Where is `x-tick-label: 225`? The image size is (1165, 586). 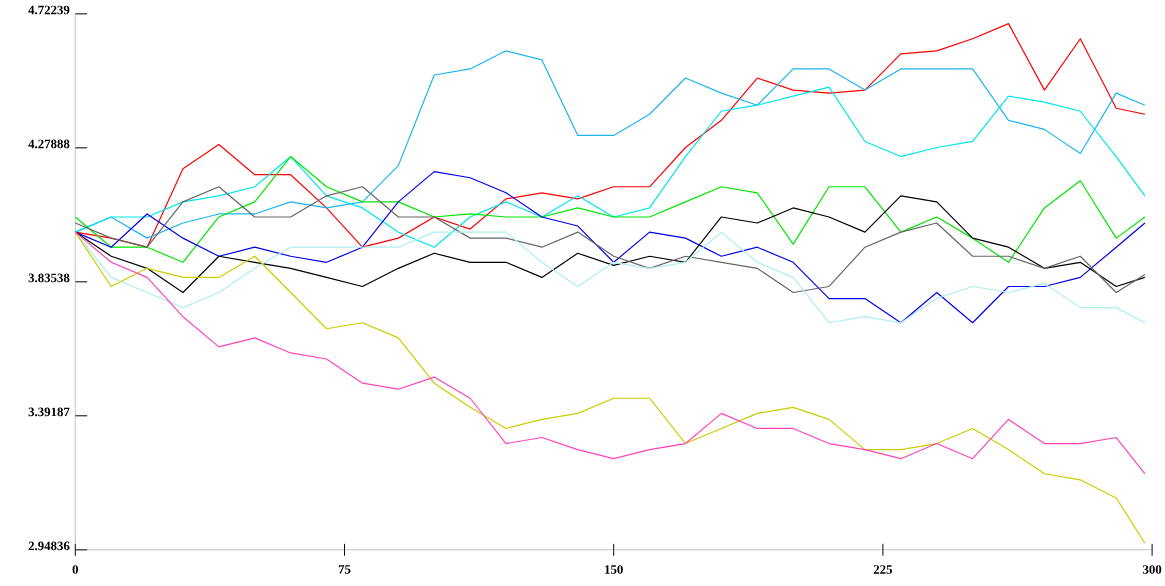 x-tick-label: 225 is located at coordinates (883, 569).